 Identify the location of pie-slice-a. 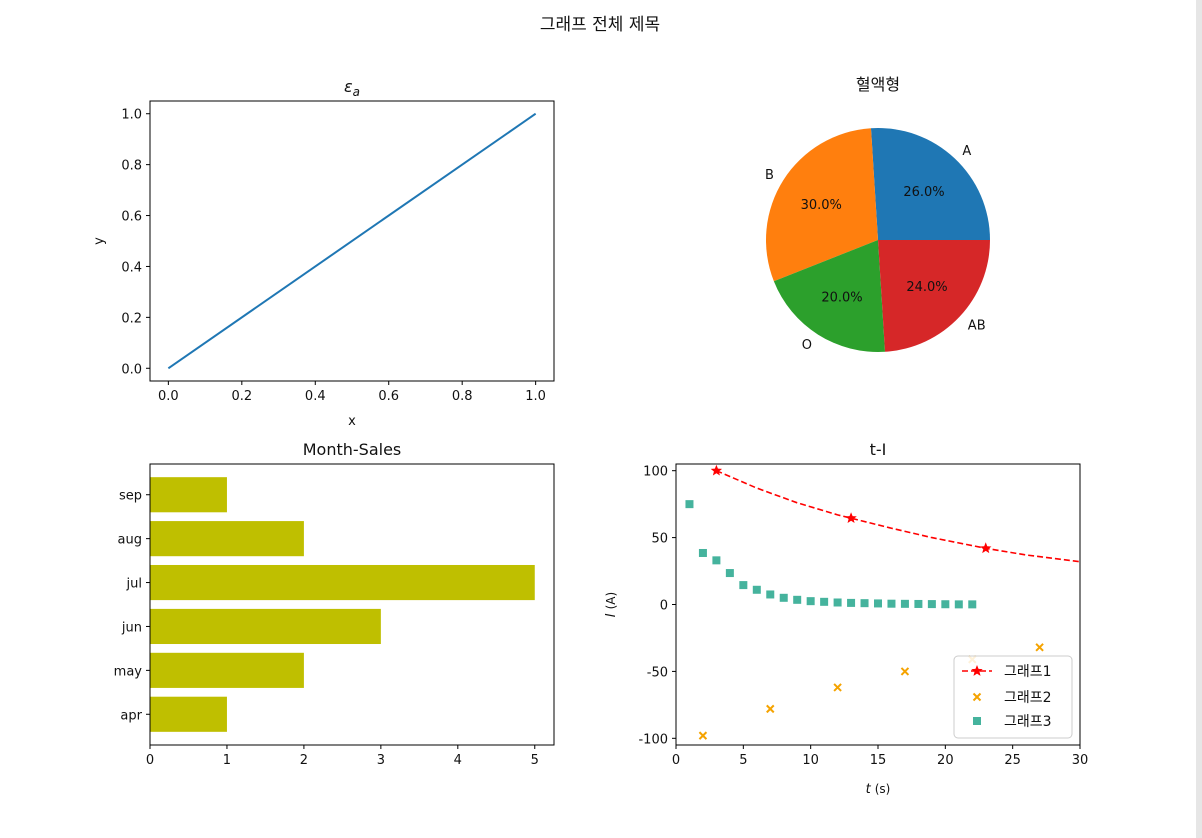
(930, 183).